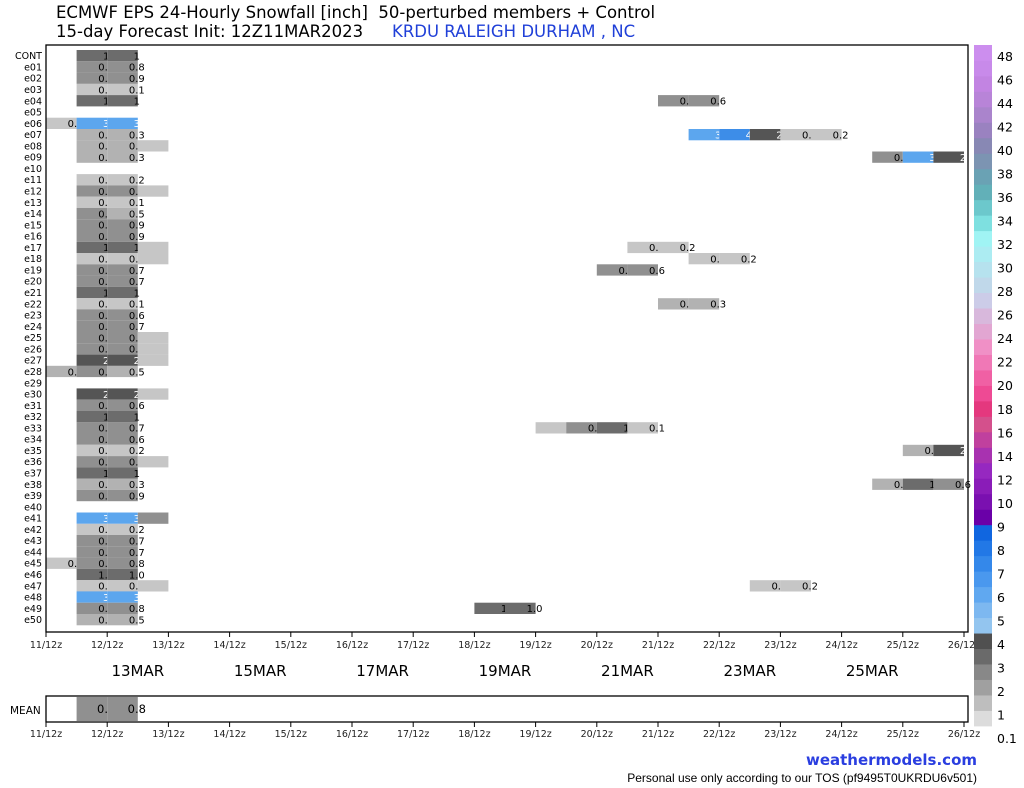 The height and width of the screenshot is (788, 1024). Describe the element at coordinates (33, 192) in the screenshot. I see `member-label: e12` at that location.